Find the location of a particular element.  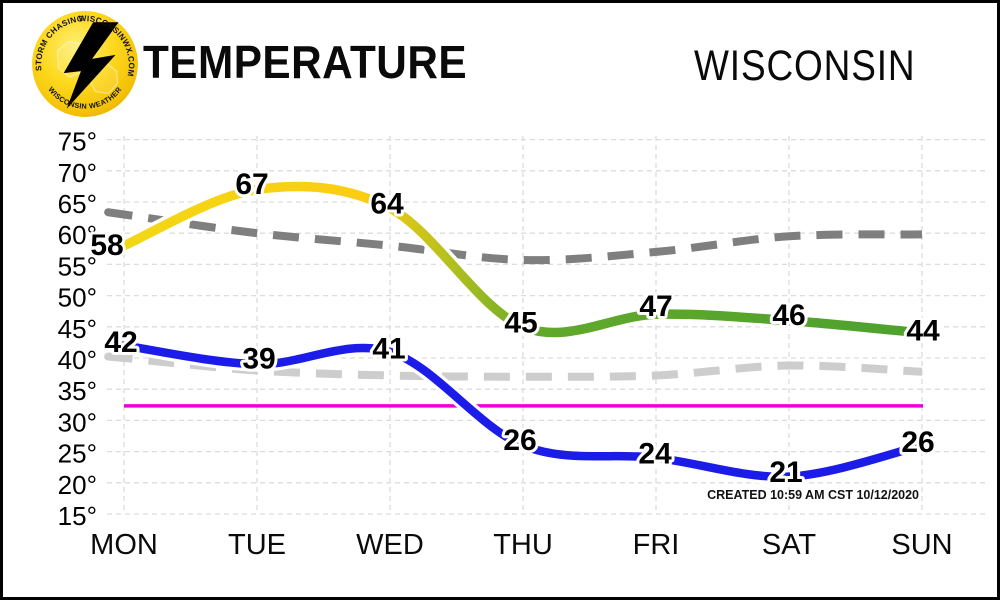

y-tick-label: 35° is located at coordinates (77, 391).